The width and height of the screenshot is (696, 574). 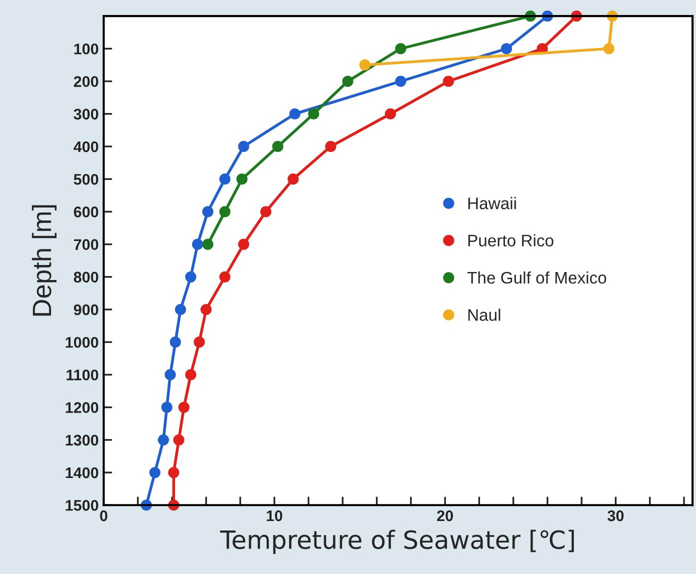 What do you see at coordinates (536, 277) in the screenshot?
I see `legend-label: The Gulf of Mexico` at bounding box center [536, 277].